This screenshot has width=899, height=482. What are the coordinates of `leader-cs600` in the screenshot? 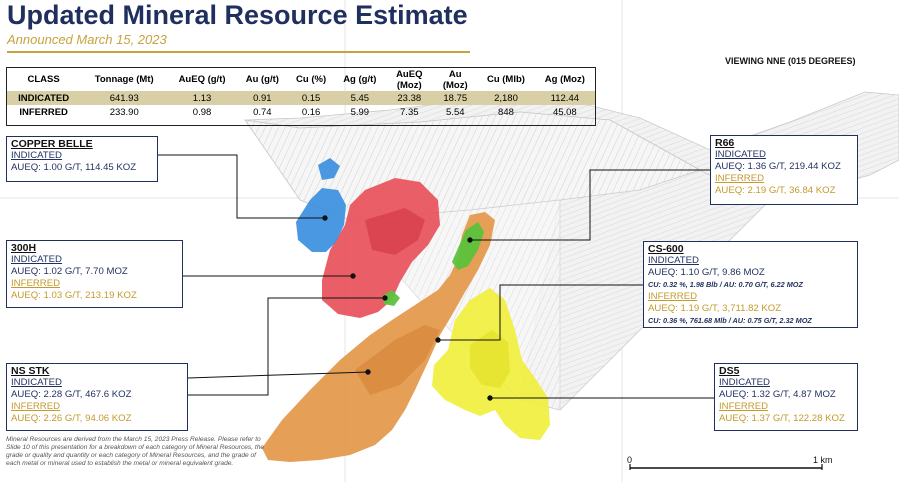 It's located at (540, 312).